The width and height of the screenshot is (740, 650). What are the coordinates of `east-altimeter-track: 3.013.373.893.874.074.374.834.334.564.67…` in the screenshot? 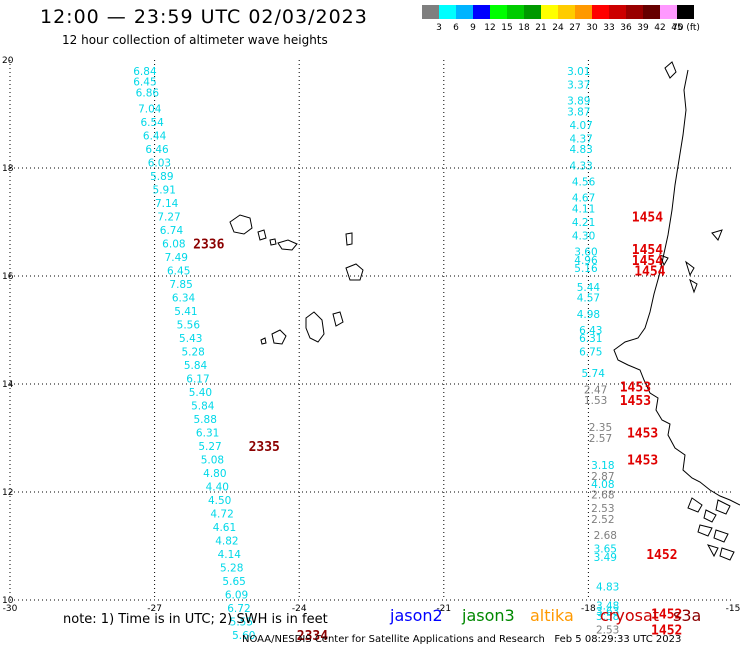 It's located at (593, 351).